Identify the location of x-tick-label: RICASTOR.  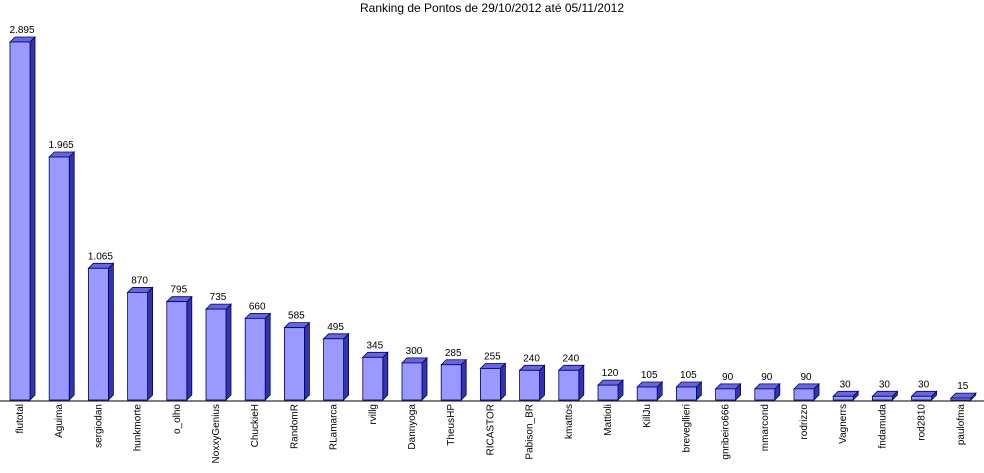
(490, 430).